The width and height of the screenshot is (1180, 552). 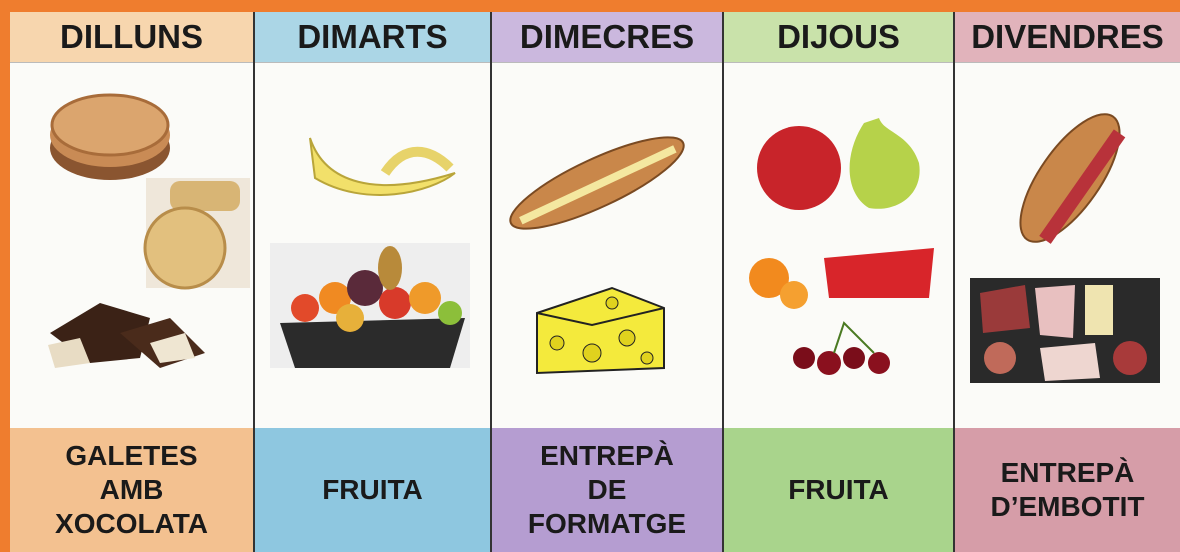 What do you see at coordinates (1067, 490) in the screenshot?
I see `day-footer: ENTREPÀ D’EMBOTIT` at bounding box center [1067, 490].